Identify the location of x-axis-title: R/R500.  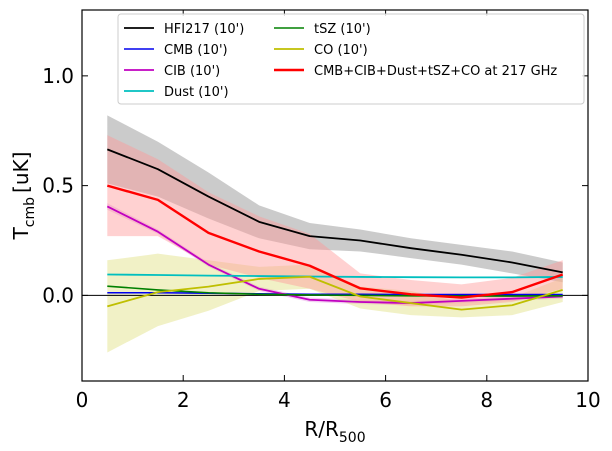
(334, 431).